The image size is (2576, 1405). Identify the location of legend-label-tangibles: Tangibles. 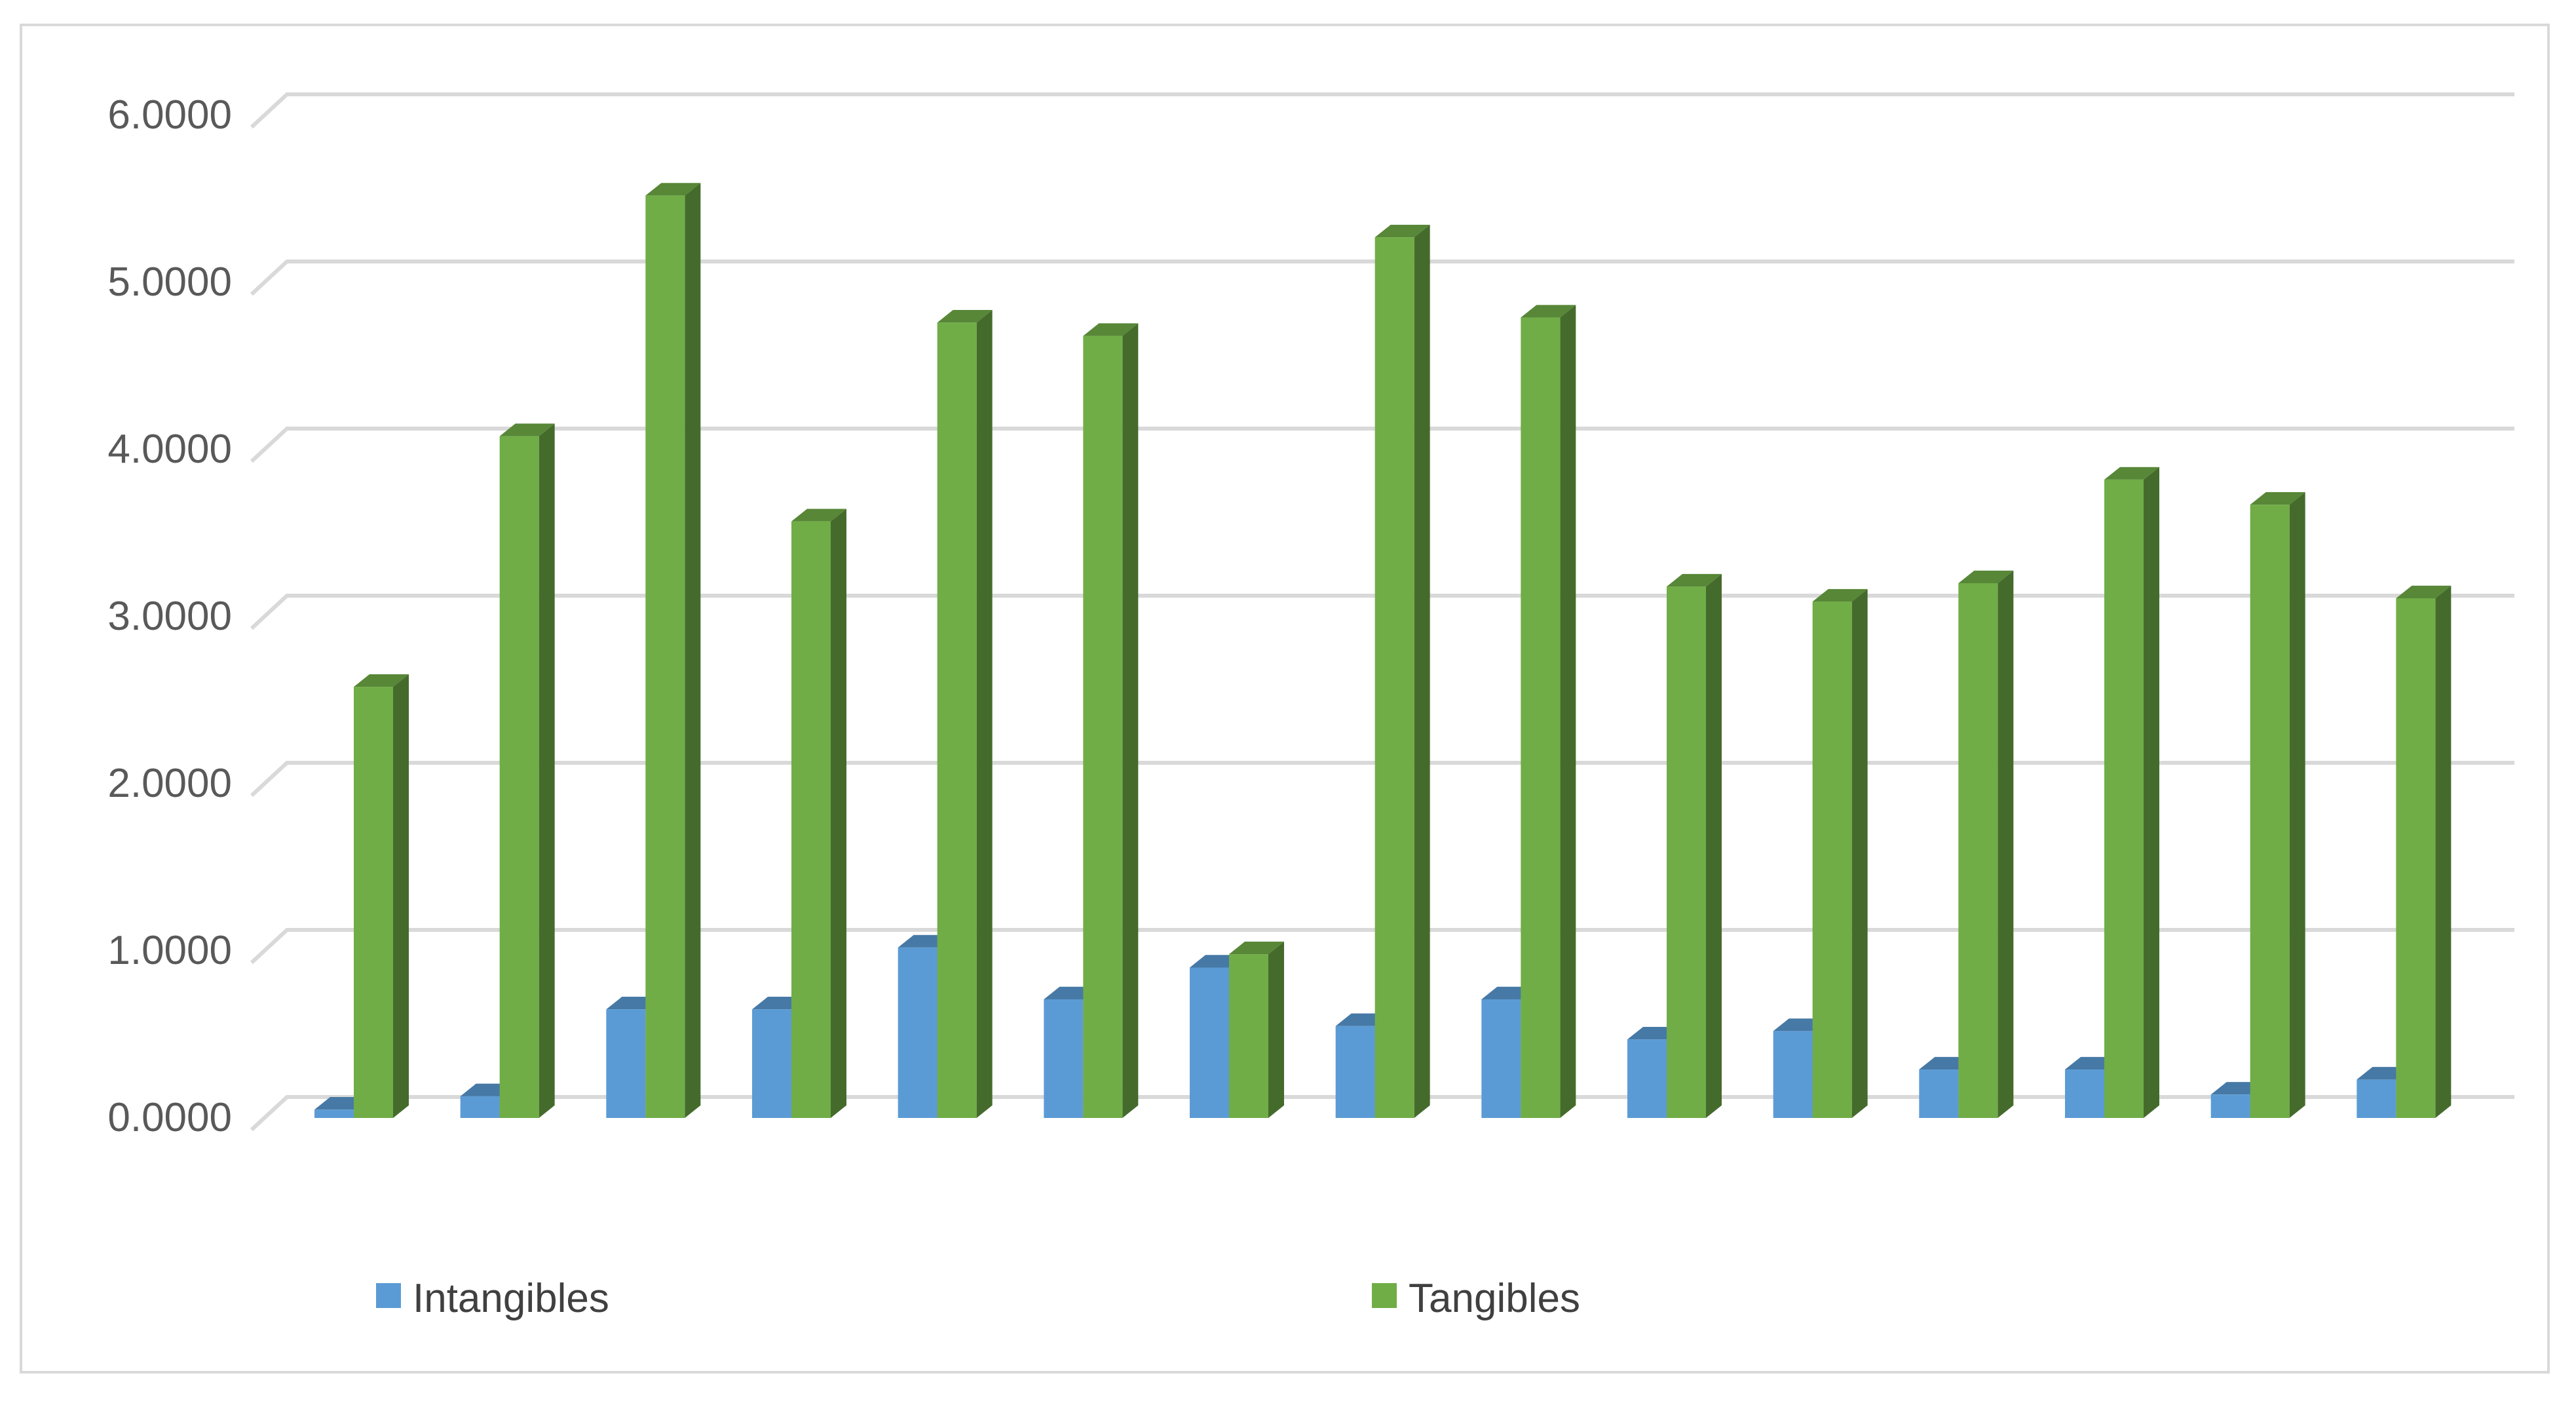
(1495, 1298).